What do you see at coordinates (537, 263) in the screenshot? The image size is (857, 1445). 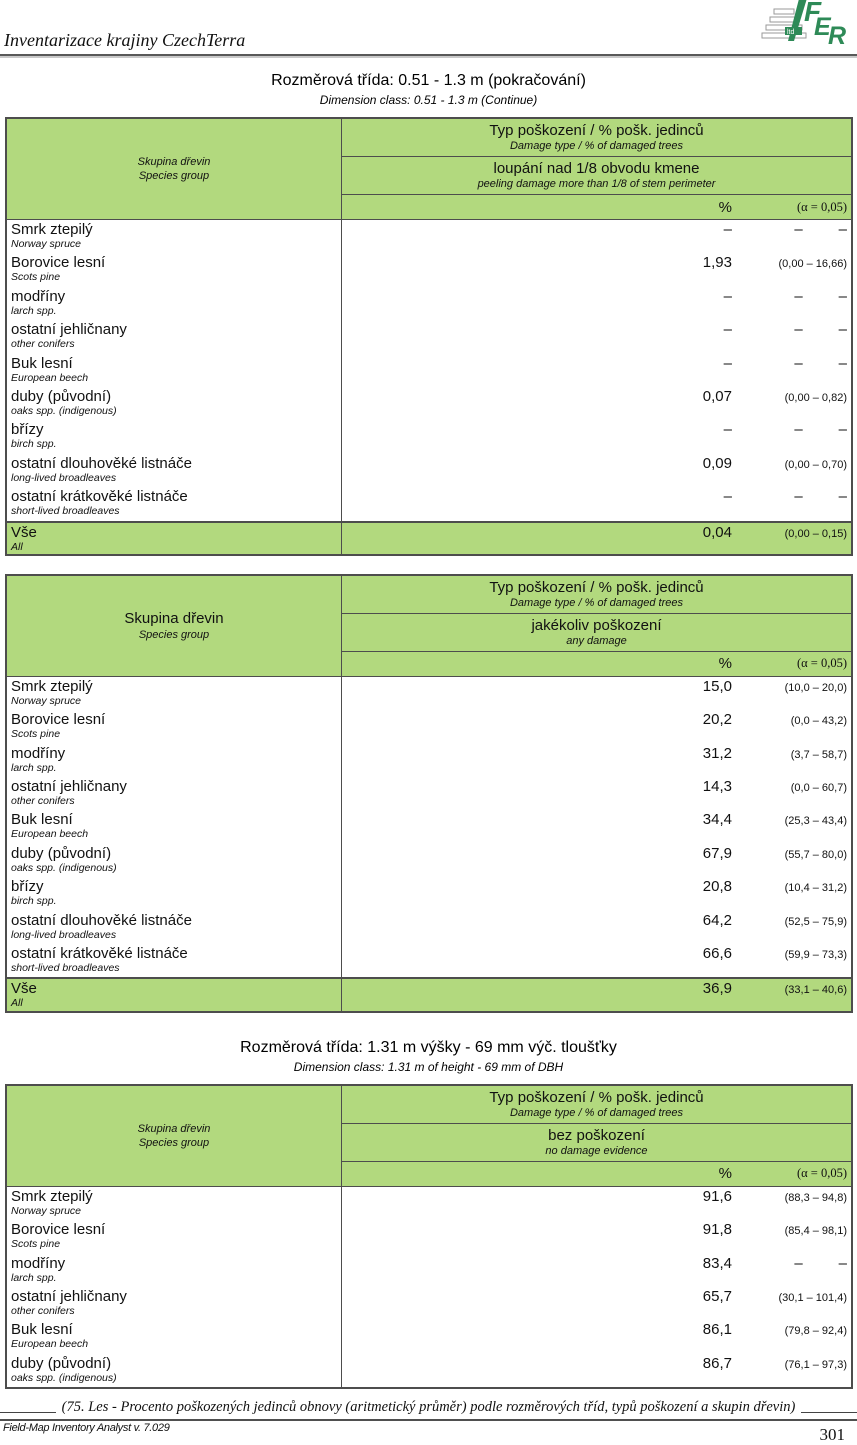 I see `pct-value: 1,93` at bounding box center [537, 263].